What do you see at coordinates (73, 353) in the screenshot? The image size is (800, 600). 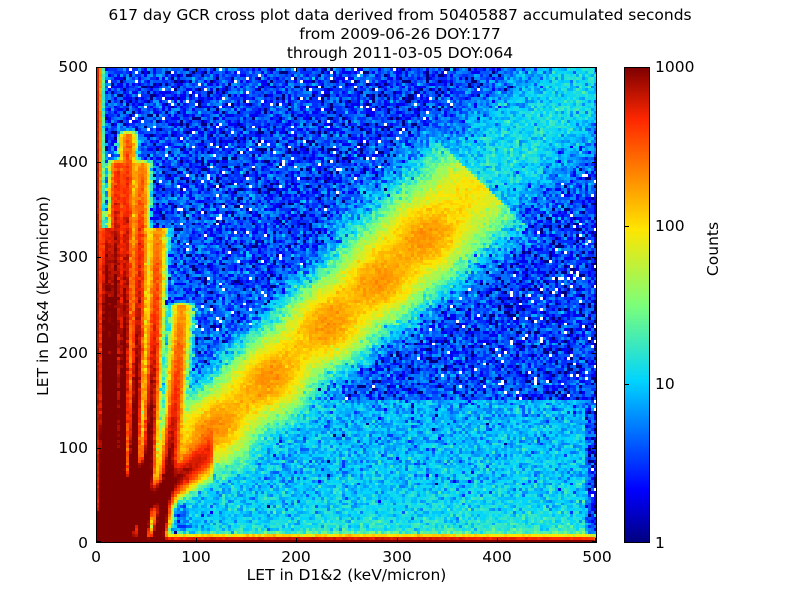 I see `y-tick-label: 200` at bounding box center [73, 353].